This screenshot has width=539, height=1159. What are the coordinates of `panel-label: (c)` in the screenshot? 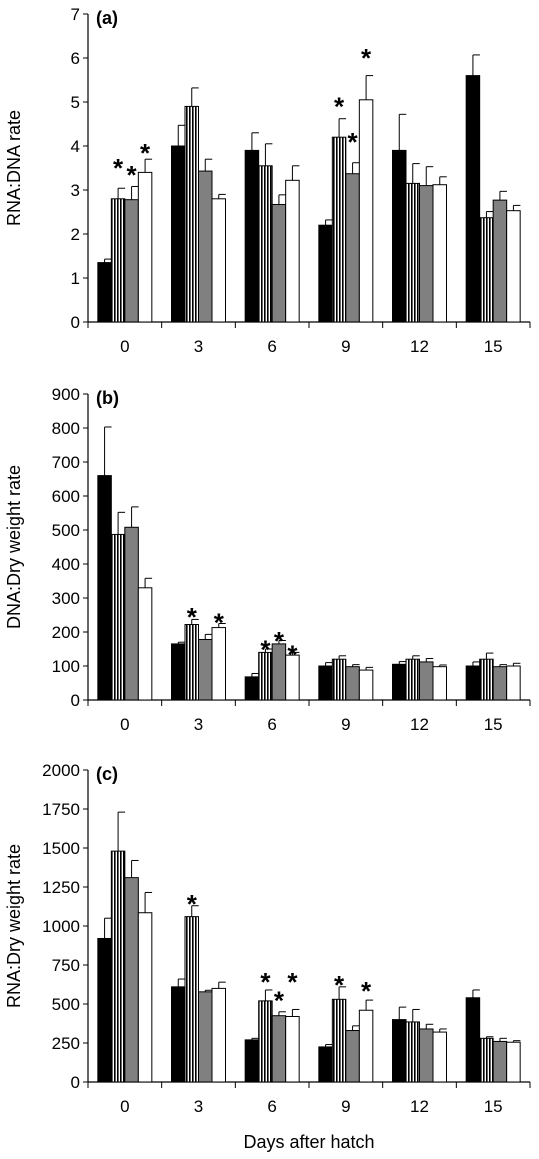 It's located at (107, 774).